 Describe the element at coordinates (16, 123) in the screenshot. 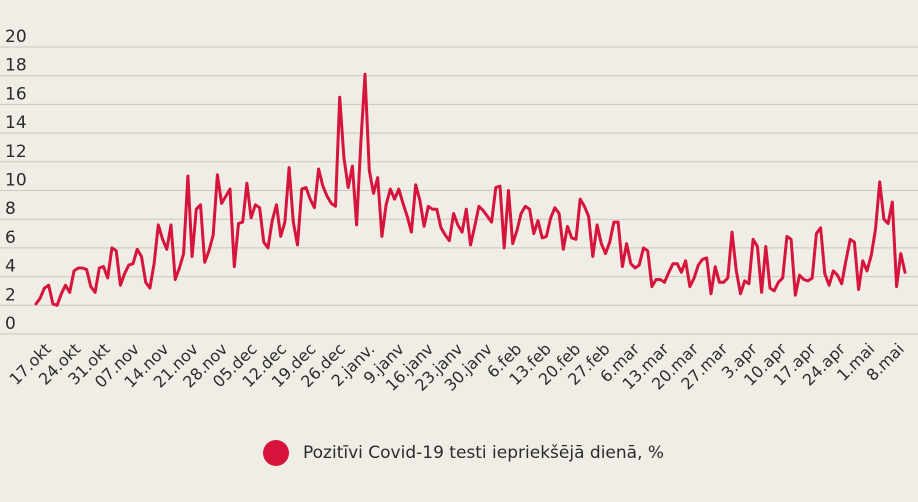

I see `y-tick-label: 14` at that location.